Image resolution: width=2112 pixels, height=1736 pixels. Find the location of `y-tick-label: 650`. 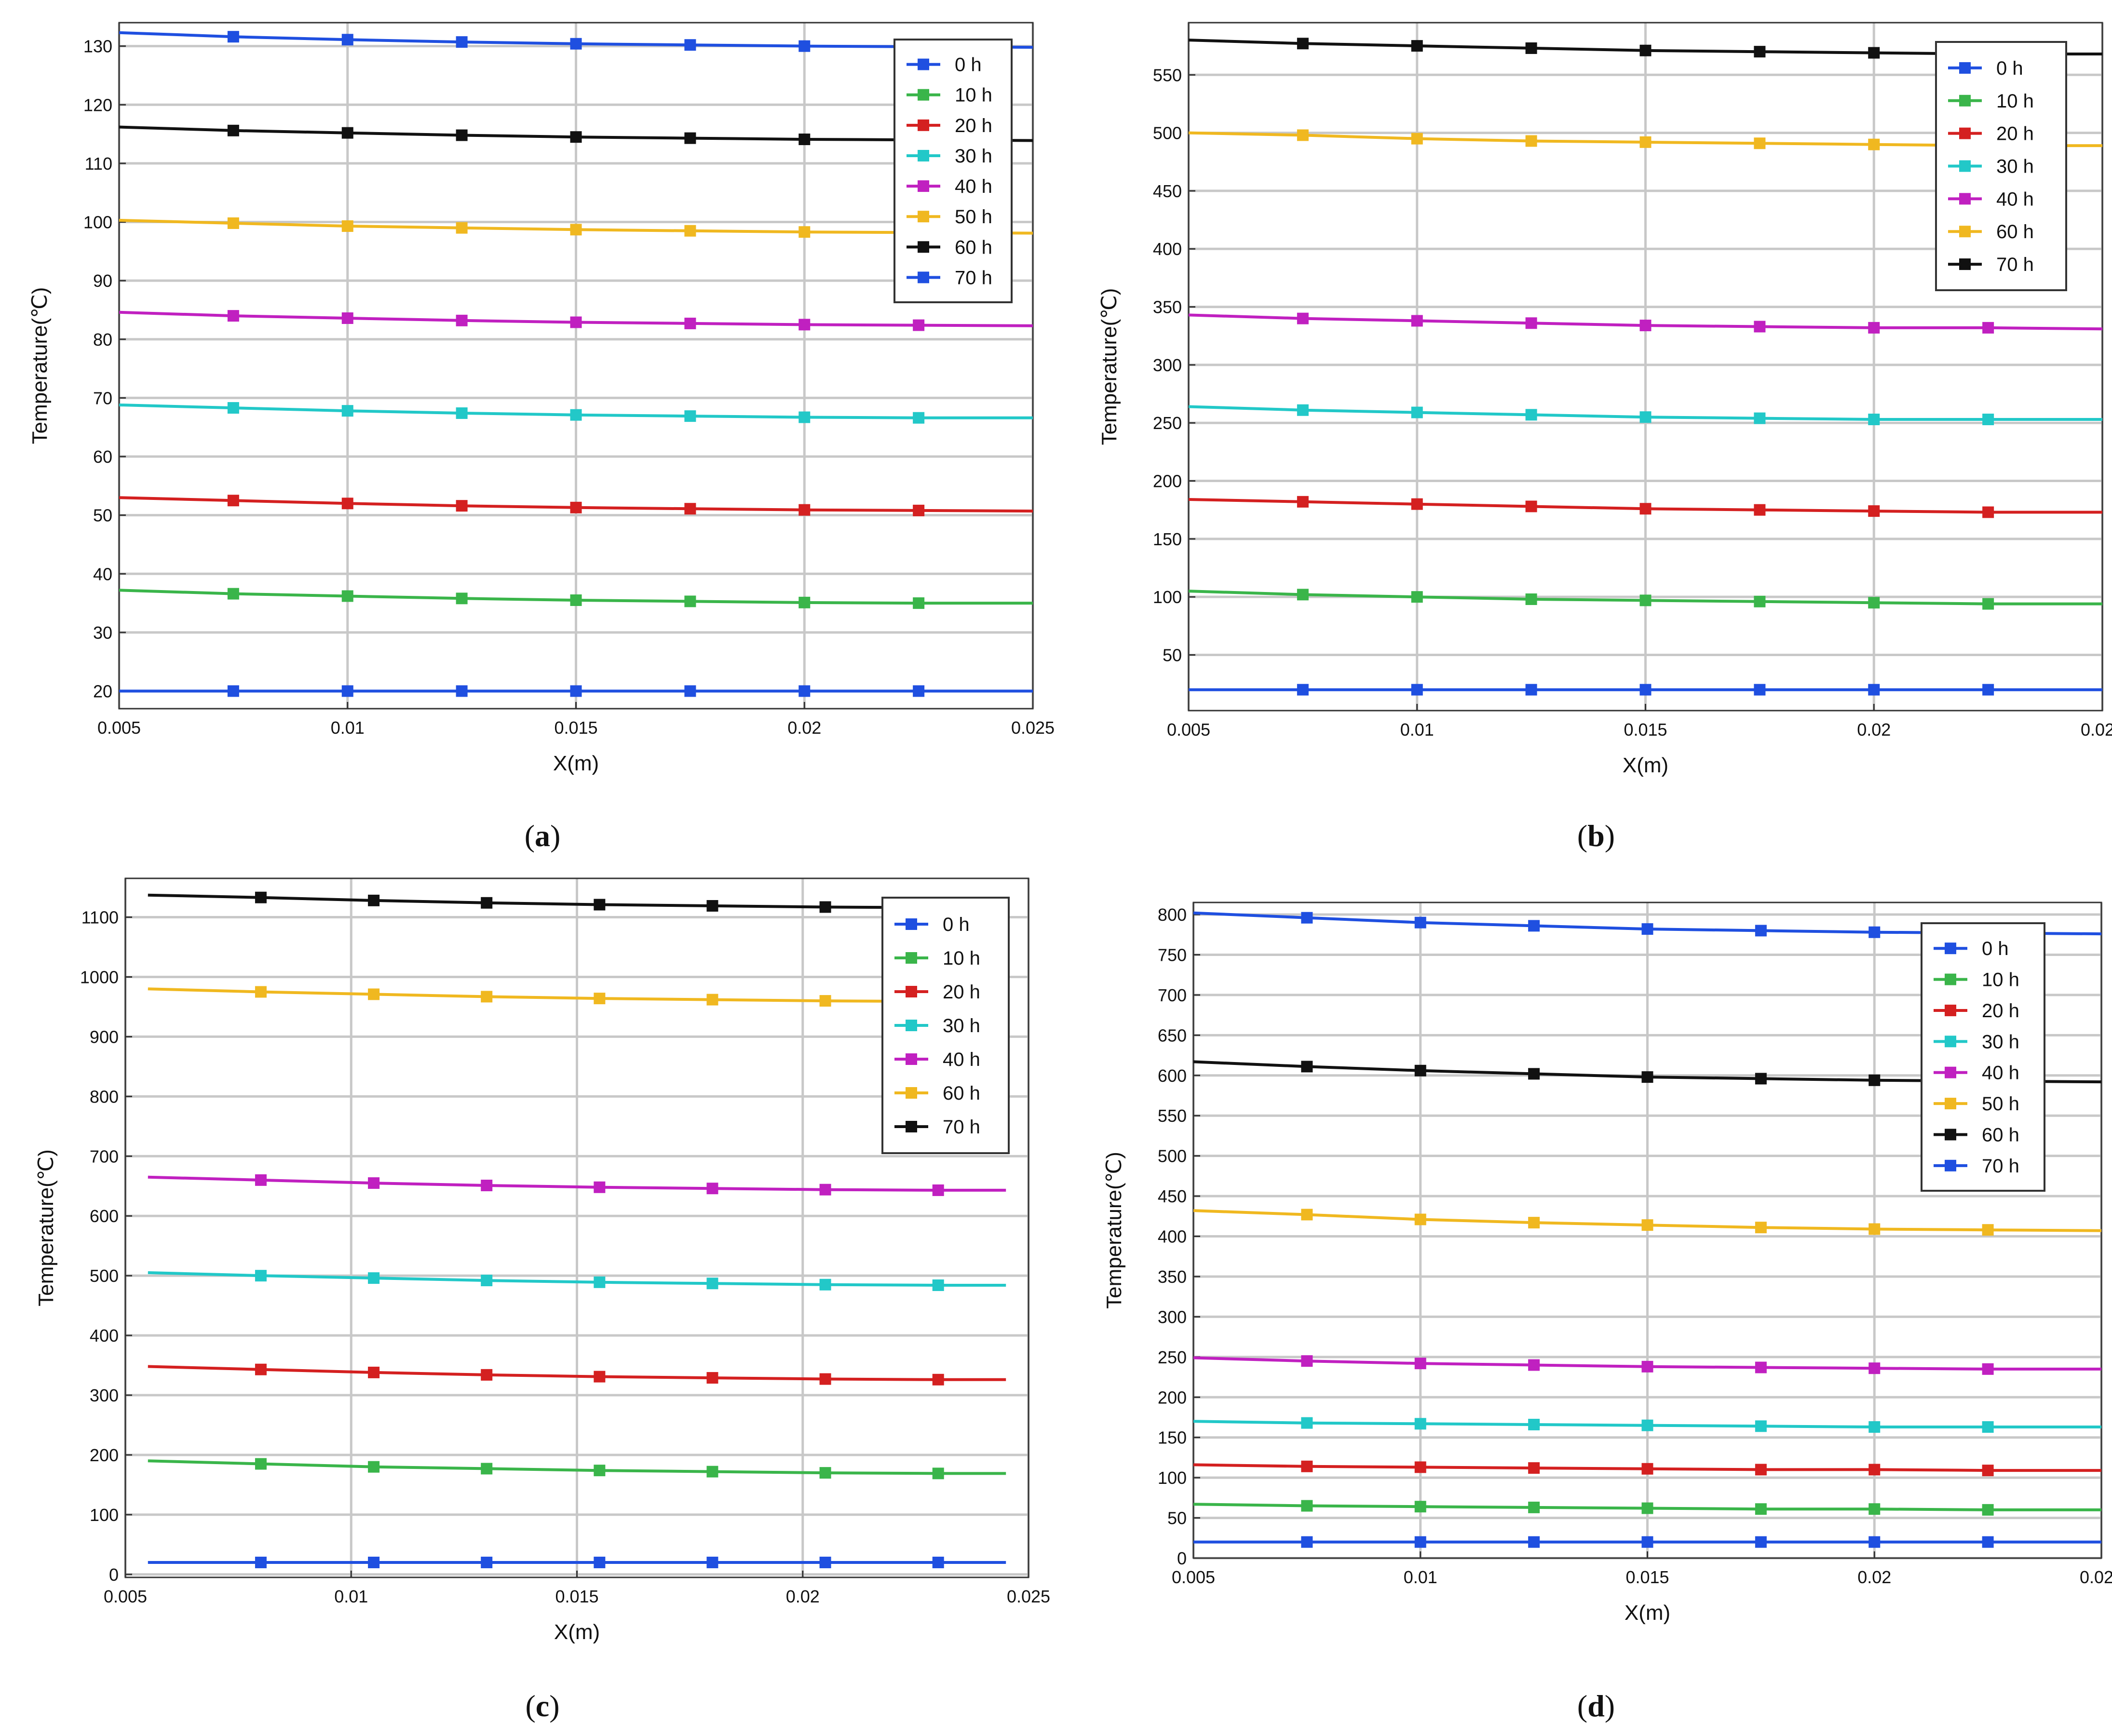

y-tick-label: 650 is located at coordinates (1172, 1035).